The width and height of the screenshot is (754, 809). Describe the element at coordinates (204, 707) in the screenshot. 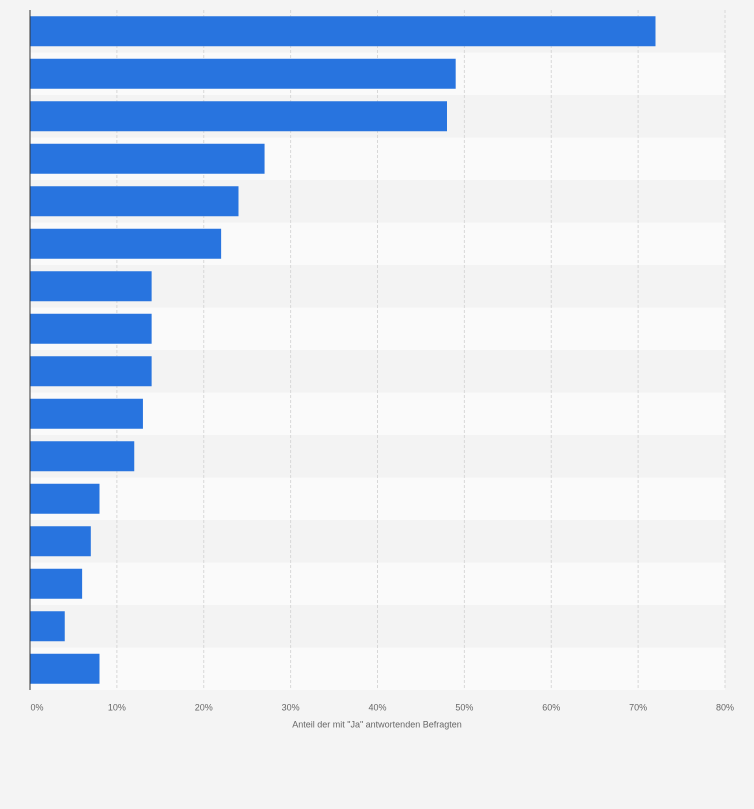

I see `x-tick-label: 20%` at that location.